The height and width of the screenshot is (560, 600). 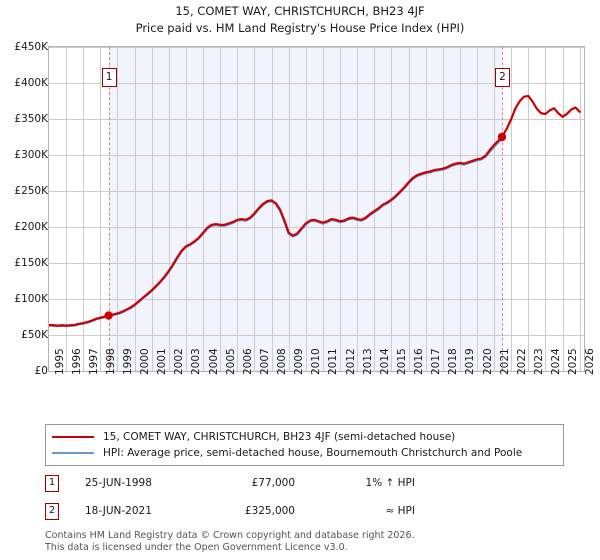 What do you see at coordinates (110, 361) in the screenshot?
I see `x-axis-tick-label: 1998` at bounding box center [110, 361].